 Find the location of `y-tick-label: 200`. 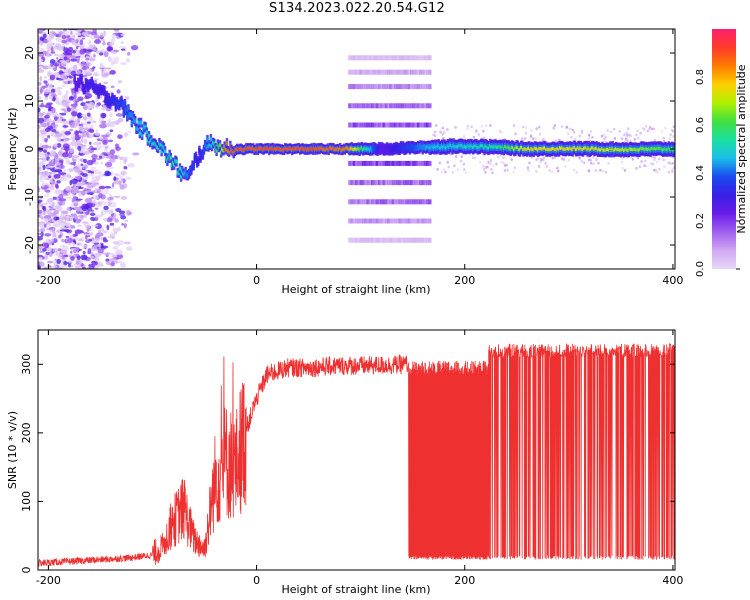

y-tick-label: 200 is located at coordinates (26, 432).